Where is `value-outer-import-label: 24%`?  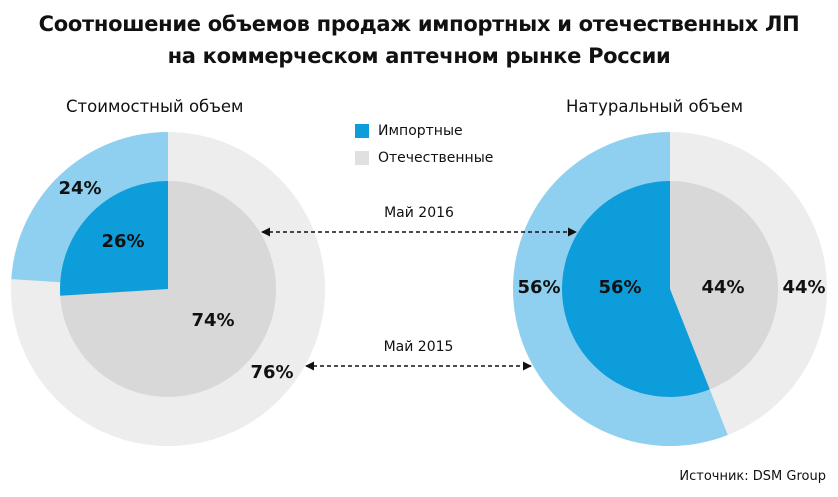 value-outer-import-label: 24% is located at coordinates (79, 188).